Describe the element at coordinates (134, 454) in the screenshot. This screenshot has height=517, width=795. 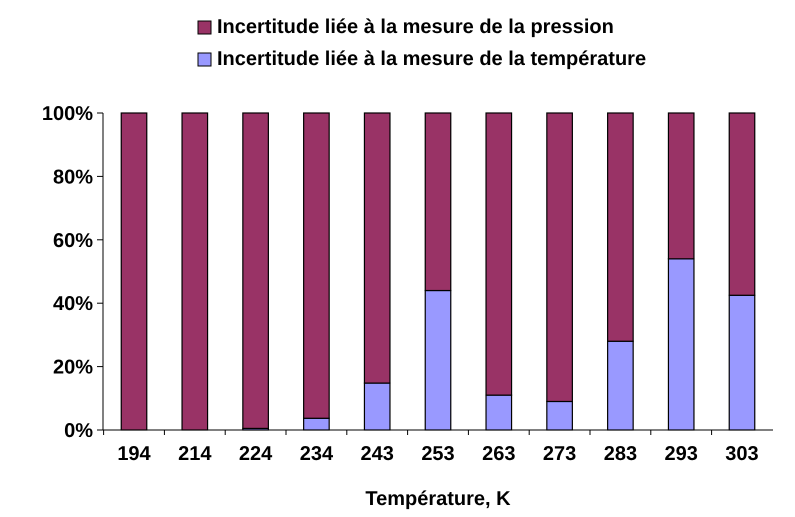
I see `x-tick-label: 194` at that location.